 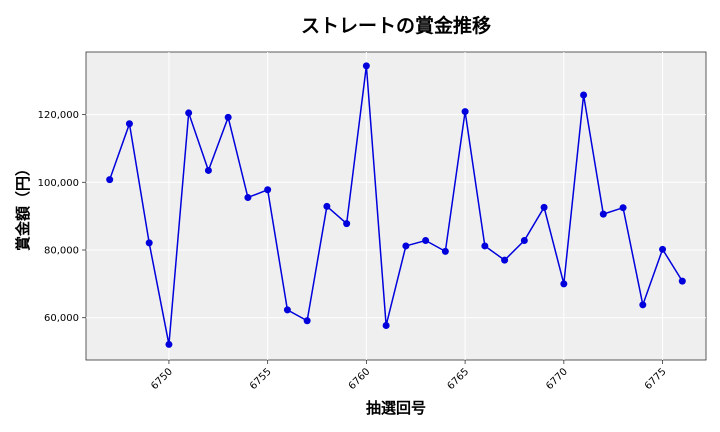 I want to click on y-tick-label: 100,000, so click(x=58, y=183).